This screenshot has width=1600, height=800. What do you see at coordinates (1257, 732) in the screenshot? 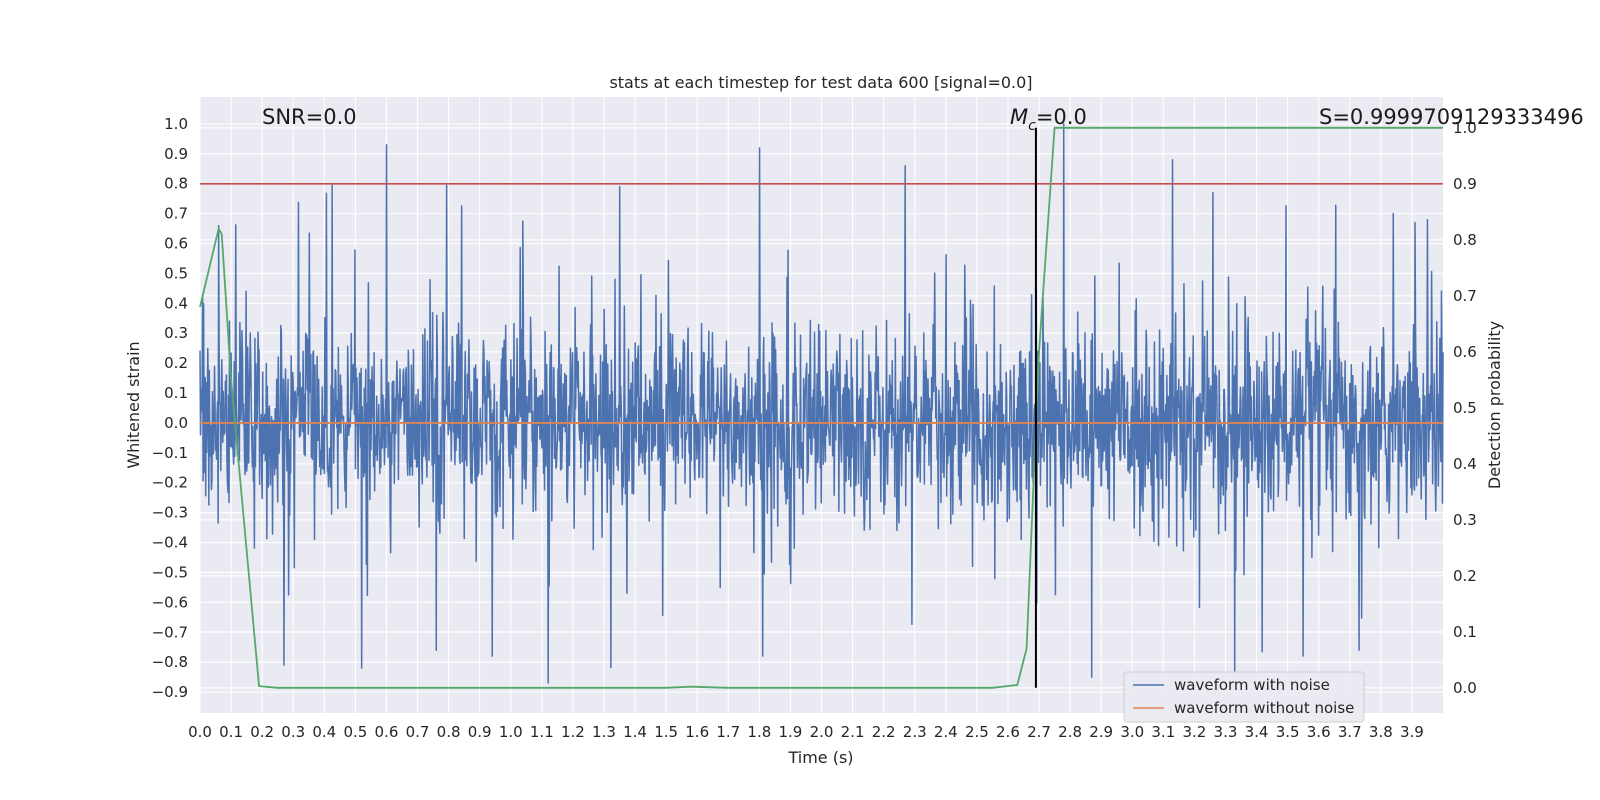
I see `x-tick-label: 3.4` at bounding box center [1257, 732].